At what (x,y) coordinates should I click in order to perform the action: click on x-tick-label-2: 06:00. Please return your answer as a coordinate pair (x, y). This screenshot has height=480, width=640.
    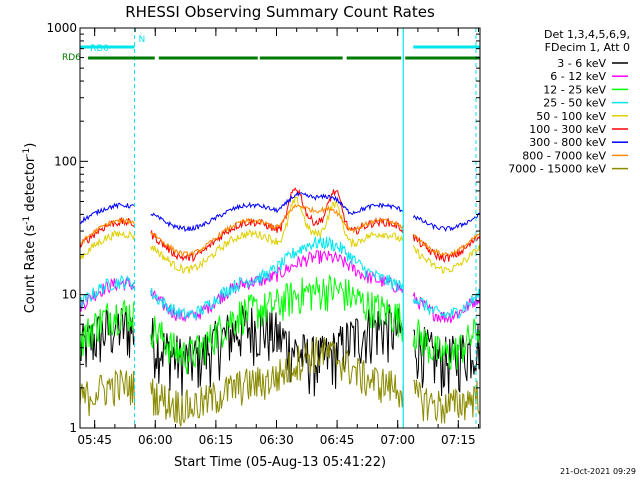
    Looking at the image, I should click on (155, 440).